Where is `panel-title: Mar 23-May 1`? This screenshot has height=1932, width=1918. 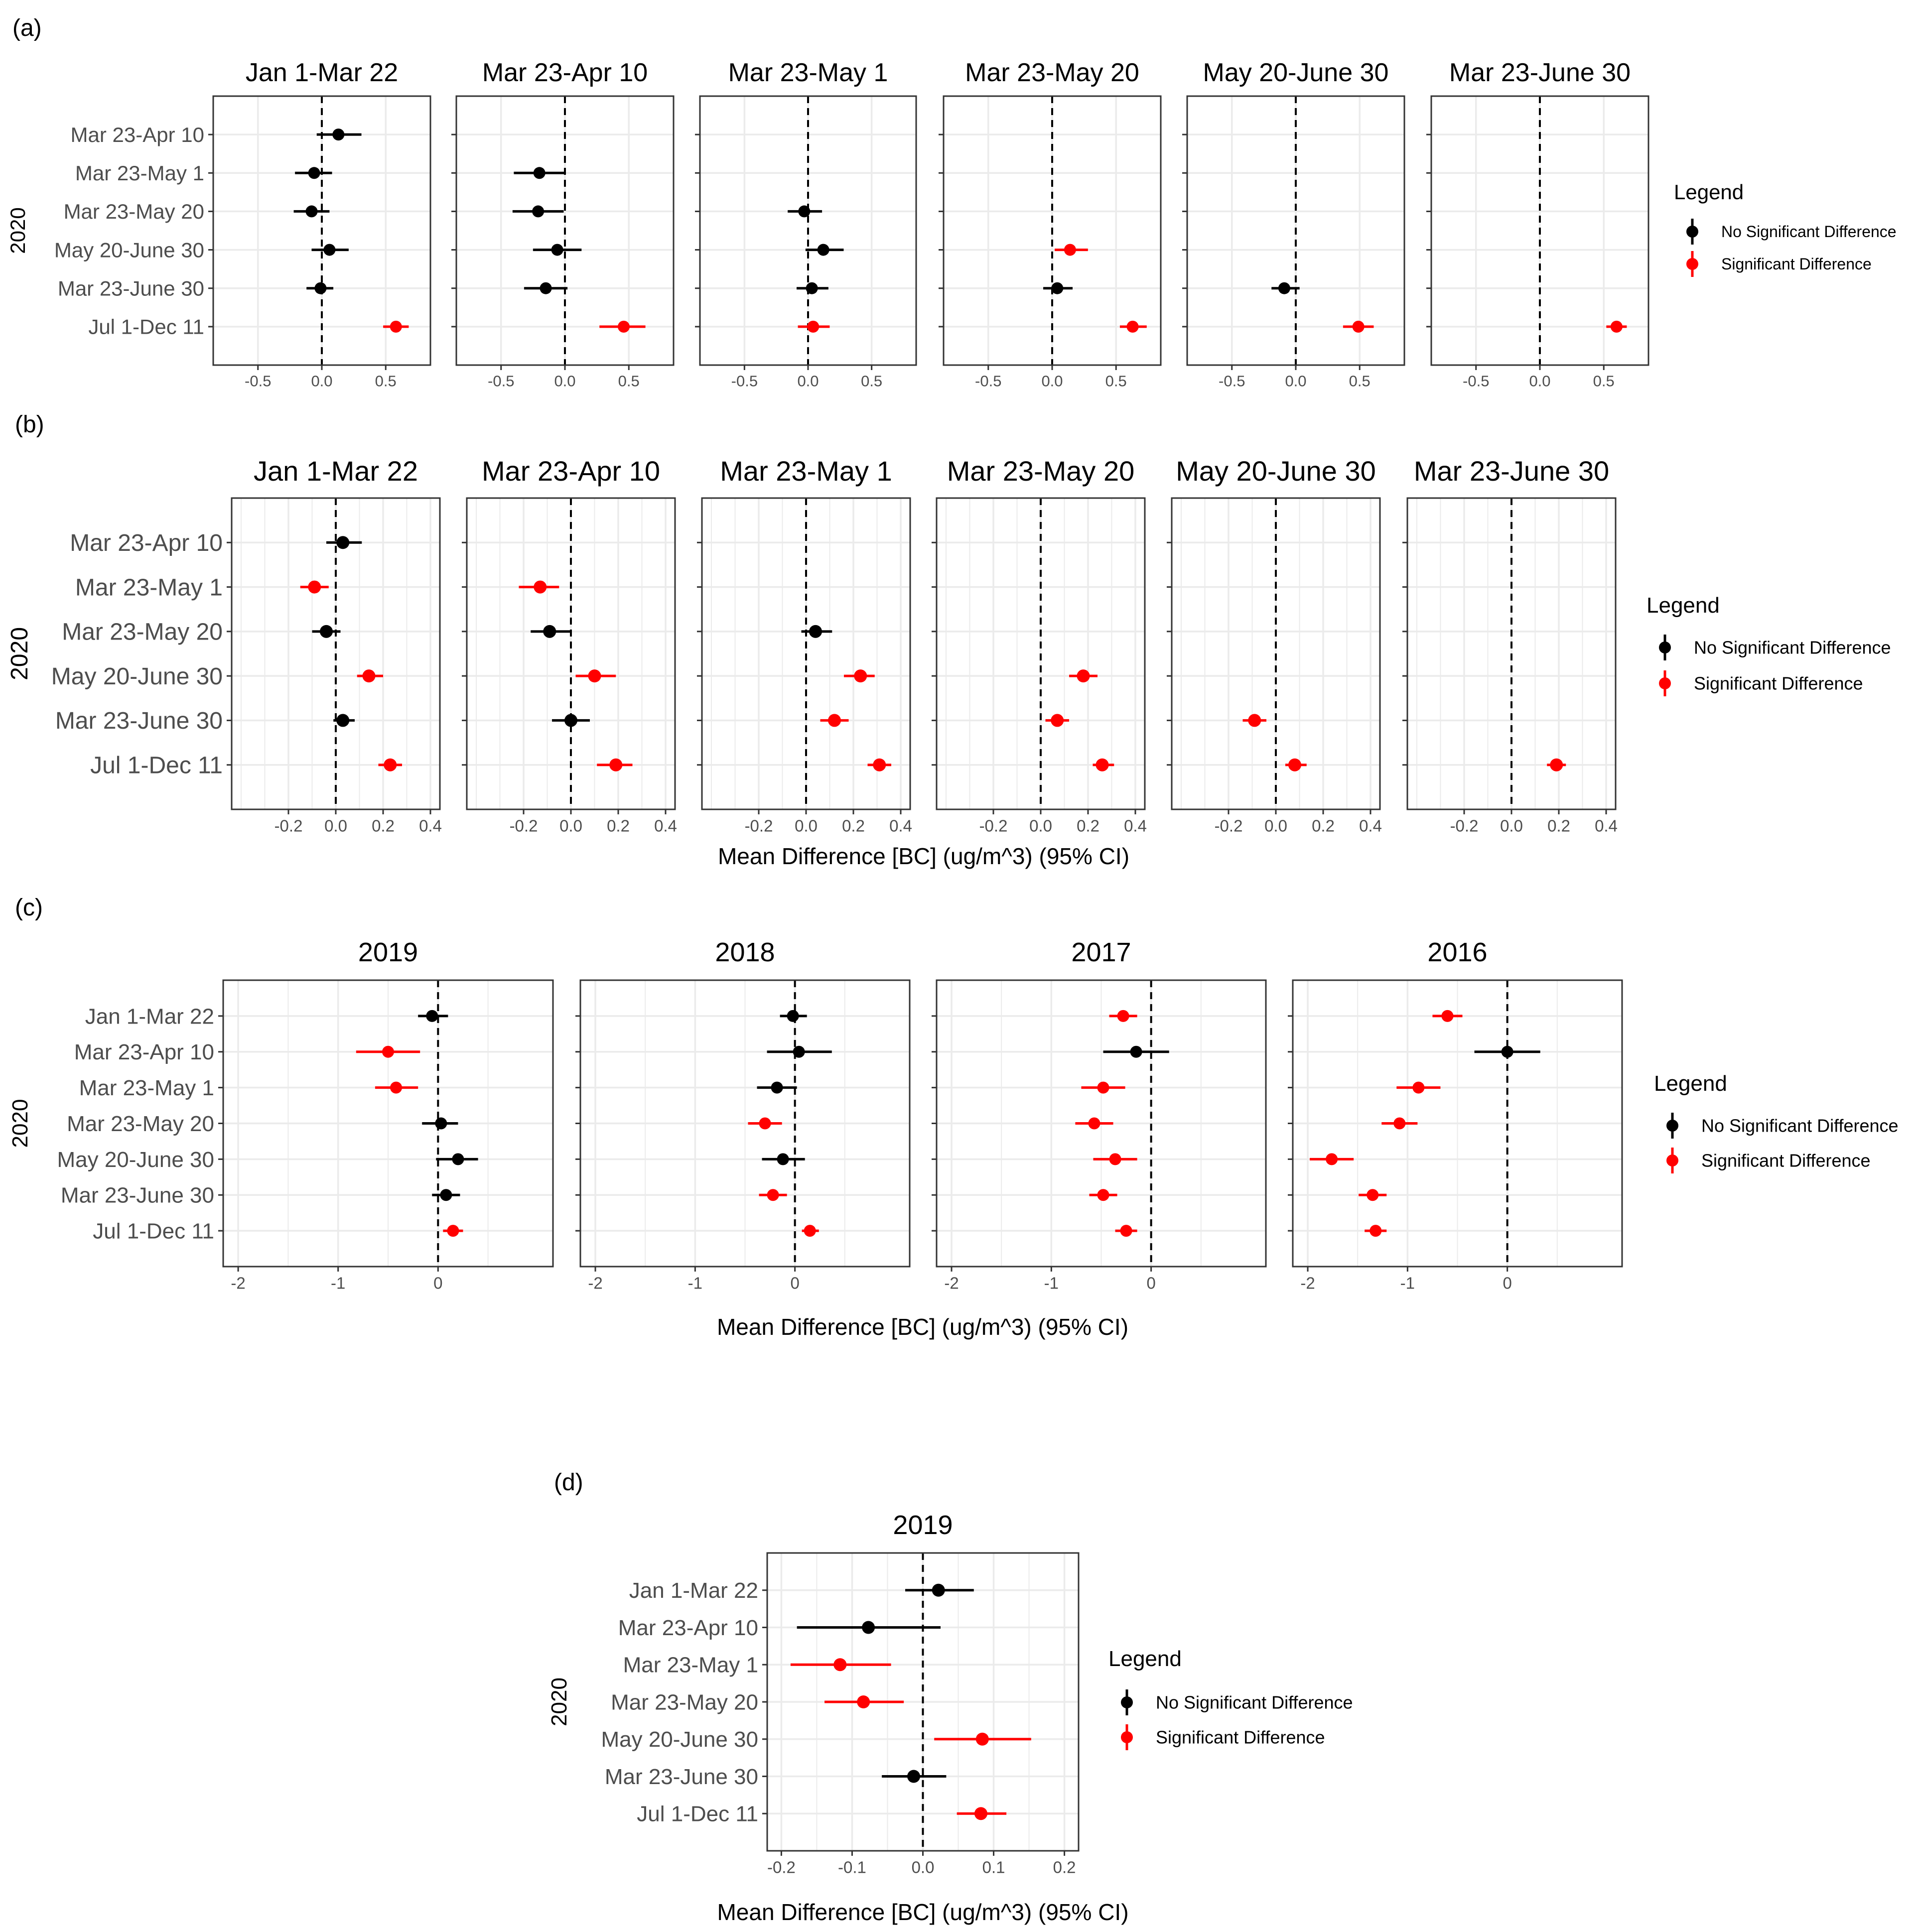 panel-title: Mar 23-May 1 is located at coordinates (806, 471).